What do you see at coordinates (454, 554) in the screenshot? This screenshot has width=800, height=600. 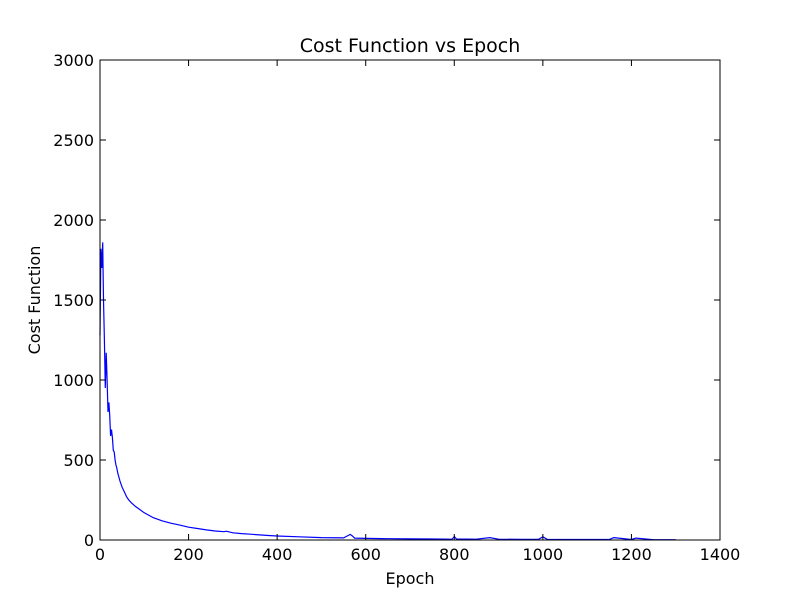 I see `x-tick-label-4: 800` at bounding box center [454, 554].